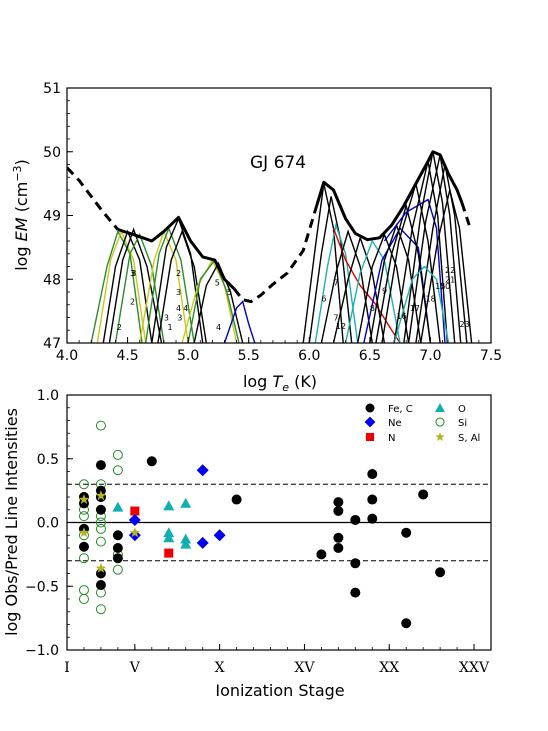 The width and height of the screenshot is (548, 731). I want to click on x-tick-label: 7.5, so click(491, 356).